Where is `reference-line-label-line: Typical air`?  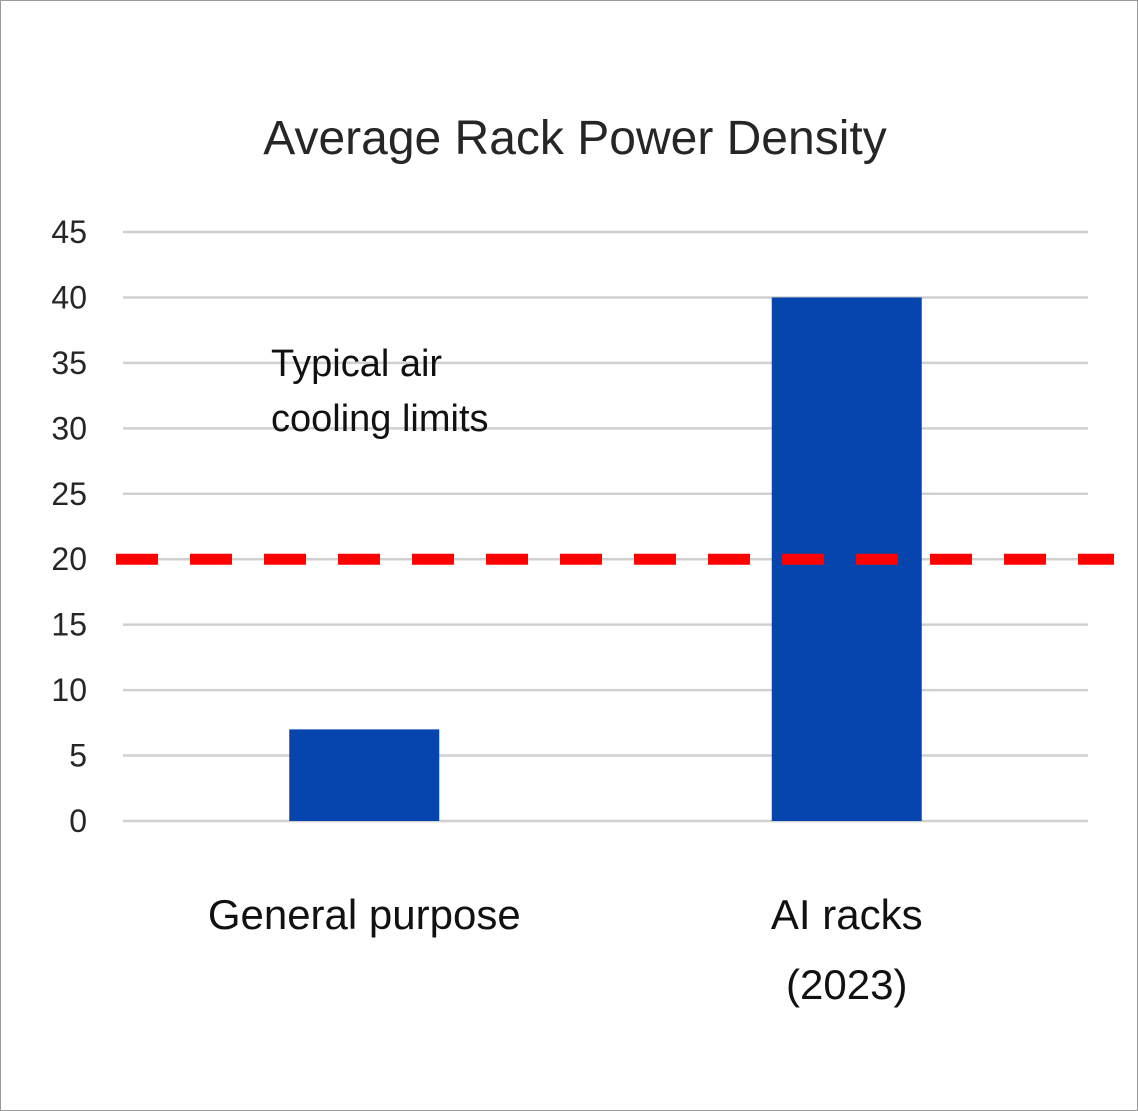 reference-line-label-line: Typical air is located at coordinates (356, 364).